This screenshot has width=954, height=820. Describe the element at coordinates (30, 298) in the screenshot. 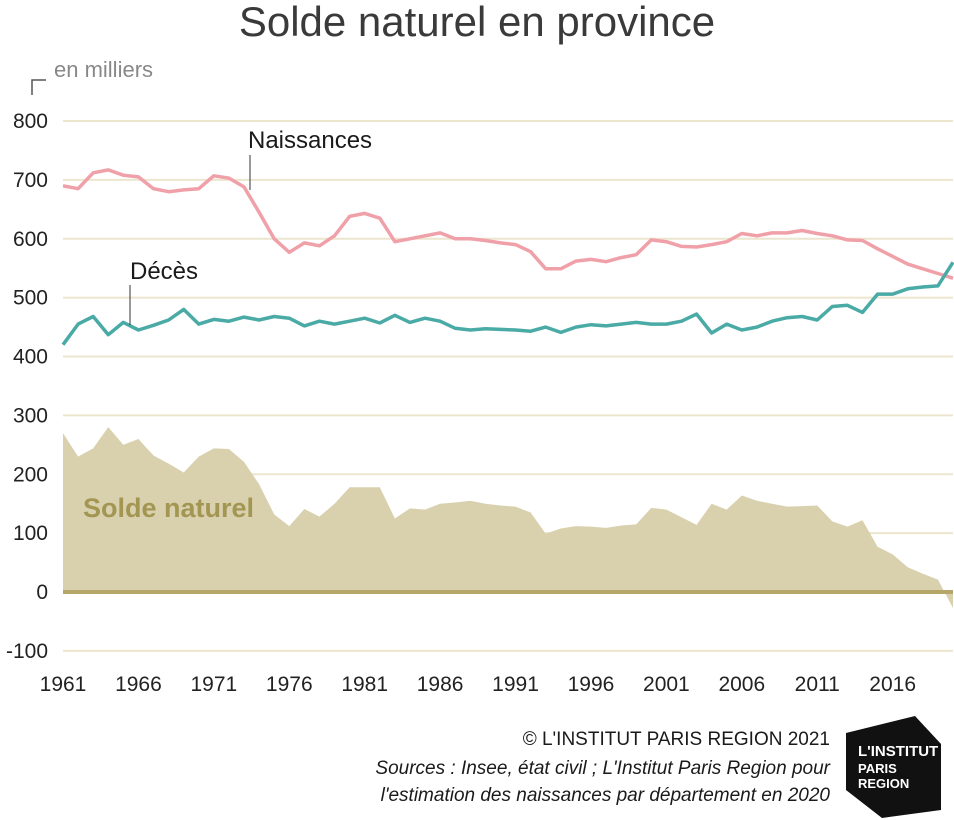

I see `y-tick-label: 500` at that location.